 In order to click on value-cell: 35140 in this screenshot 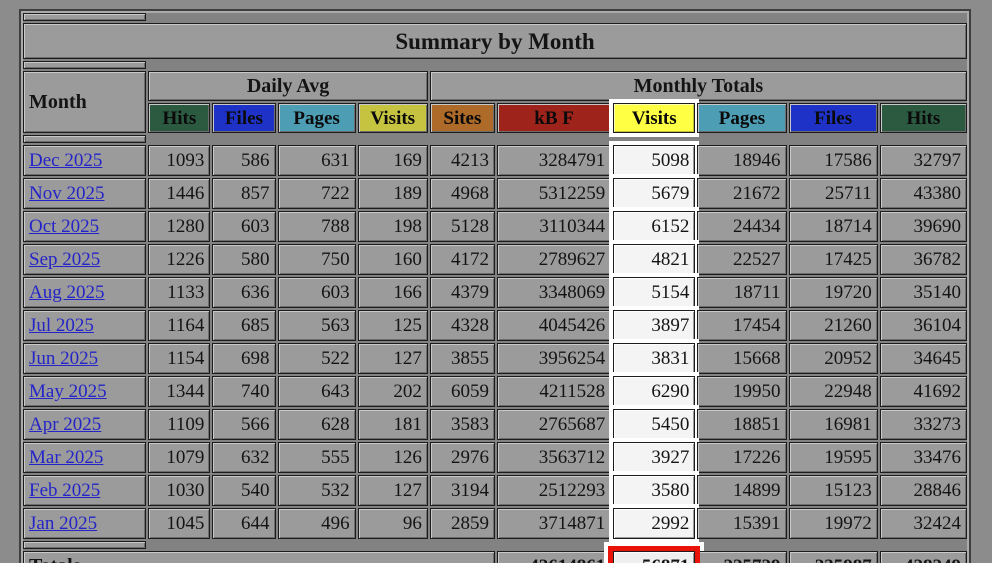, I will do `click(923, 292)`.